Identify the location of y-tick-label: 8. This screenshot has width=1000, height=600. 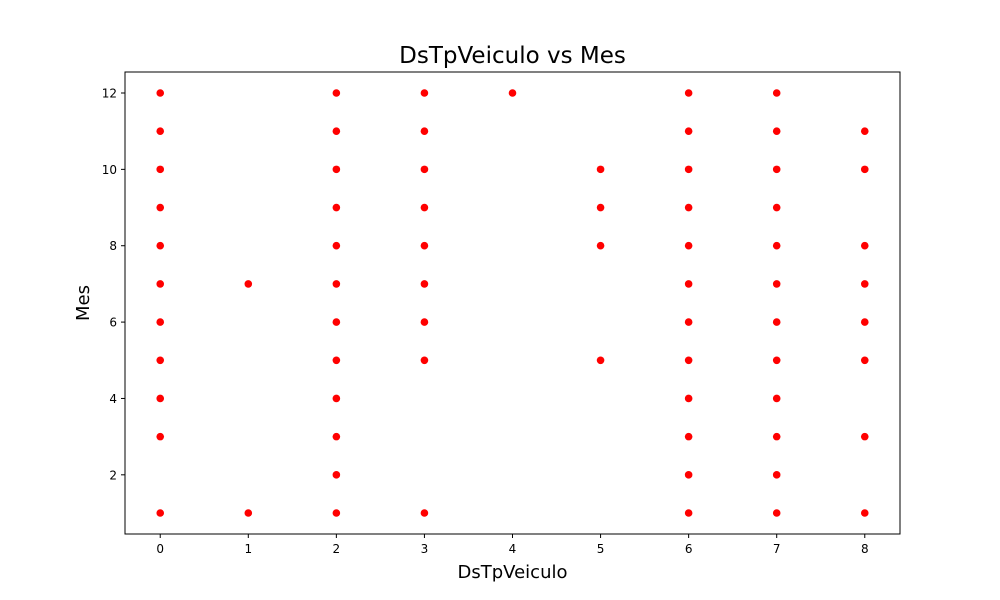
(113, 246).